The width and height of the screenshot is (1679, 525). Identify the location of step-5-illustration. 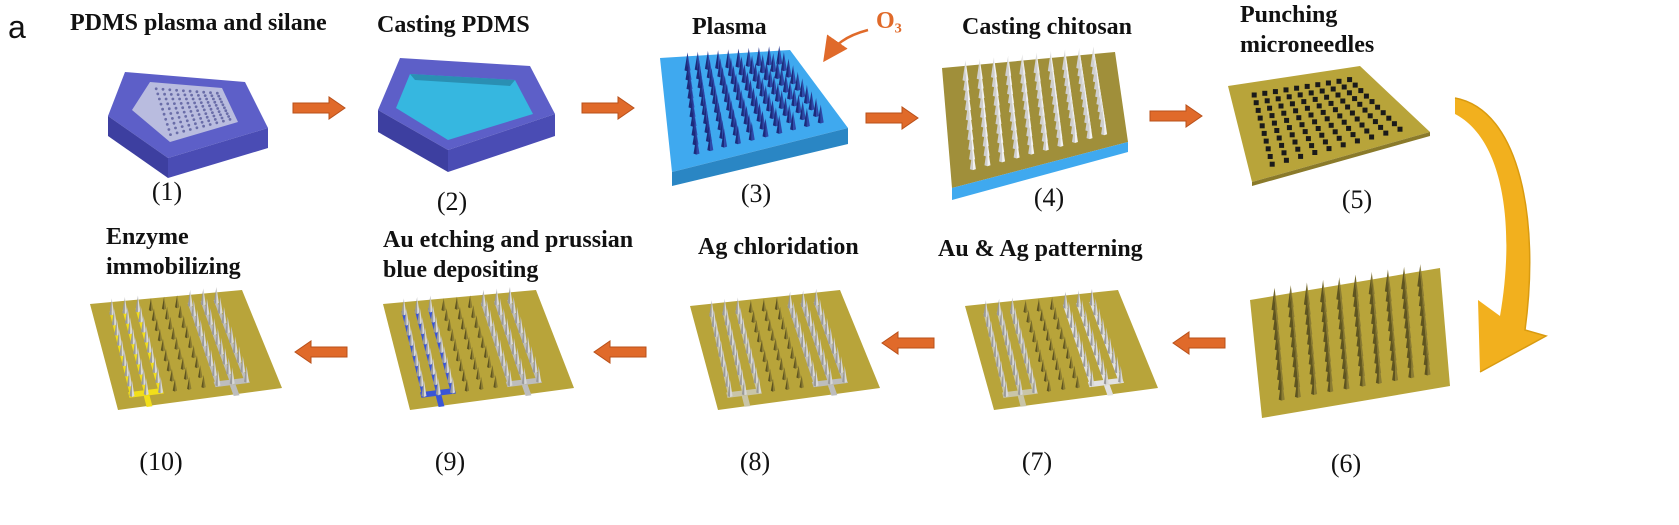
(1329, 126).